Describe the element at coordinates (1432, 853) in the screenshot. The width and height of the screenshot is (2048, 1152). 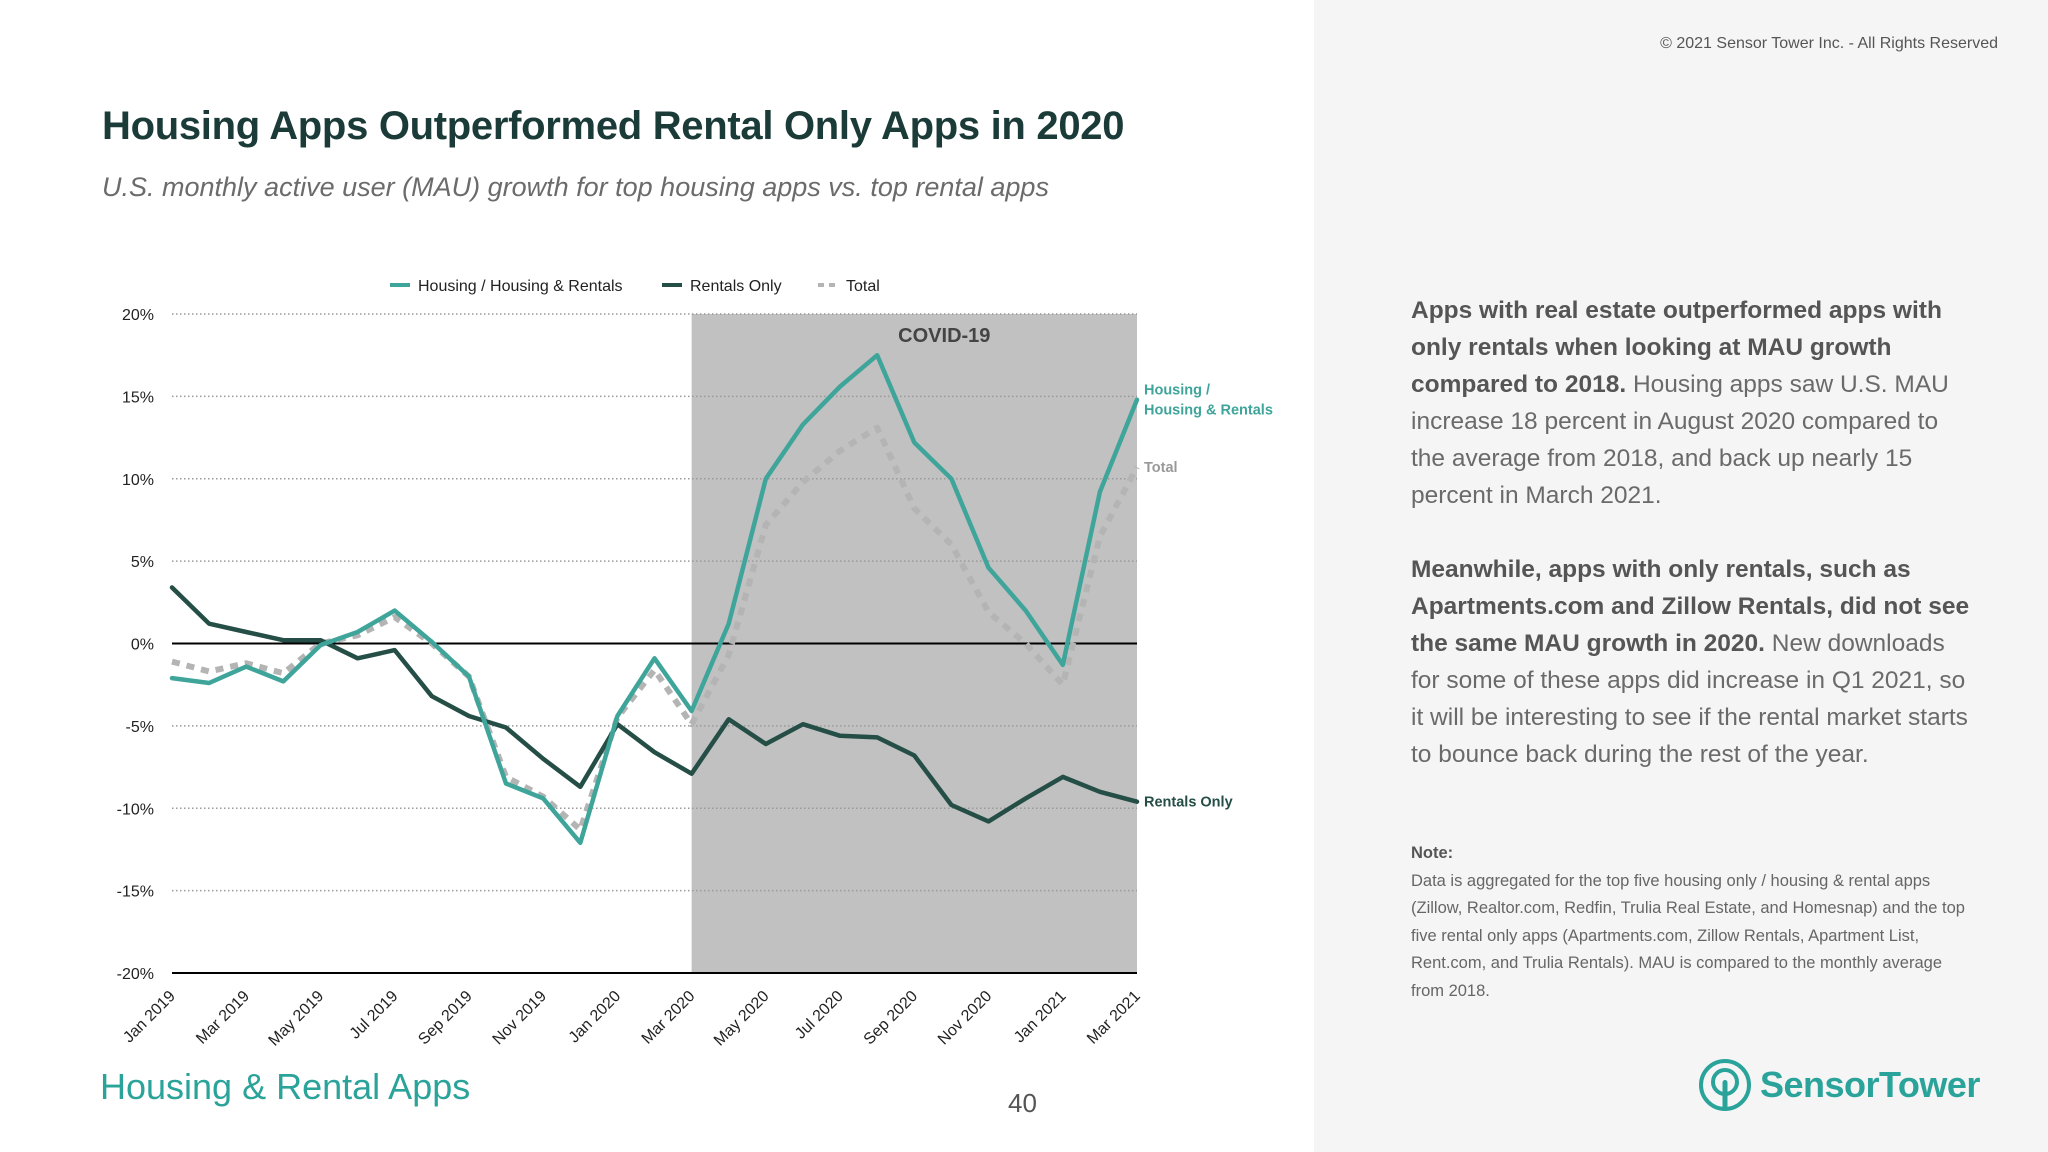
I see `note-label: Note:` at that location.